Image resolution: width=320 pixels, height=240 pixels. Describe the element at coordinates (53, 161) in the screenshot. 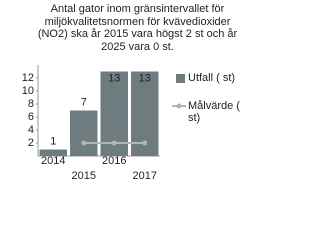

I see `x-tick-label: 2014` at that location.